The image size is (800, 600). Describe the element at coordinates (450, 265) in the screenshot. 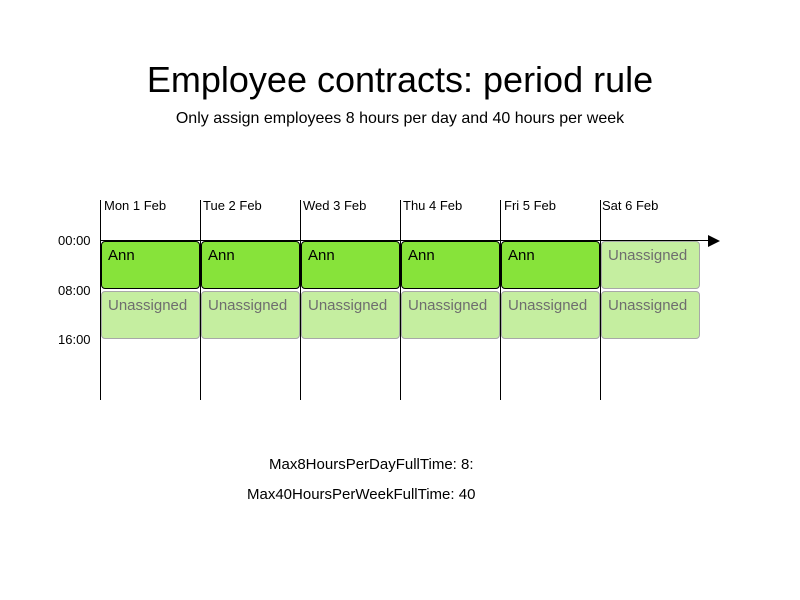

I see `shift-thu-early: Ann` at that location.